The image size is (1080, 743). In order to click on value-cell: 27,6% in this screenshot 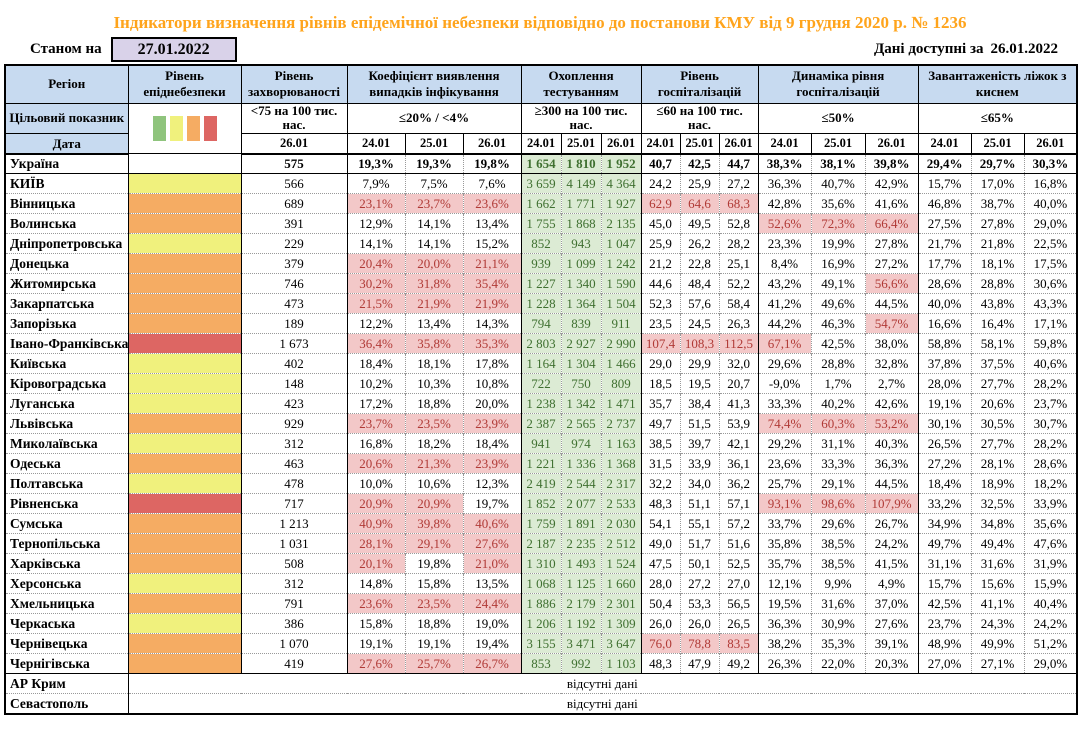, I will do `click(375, 663)`.